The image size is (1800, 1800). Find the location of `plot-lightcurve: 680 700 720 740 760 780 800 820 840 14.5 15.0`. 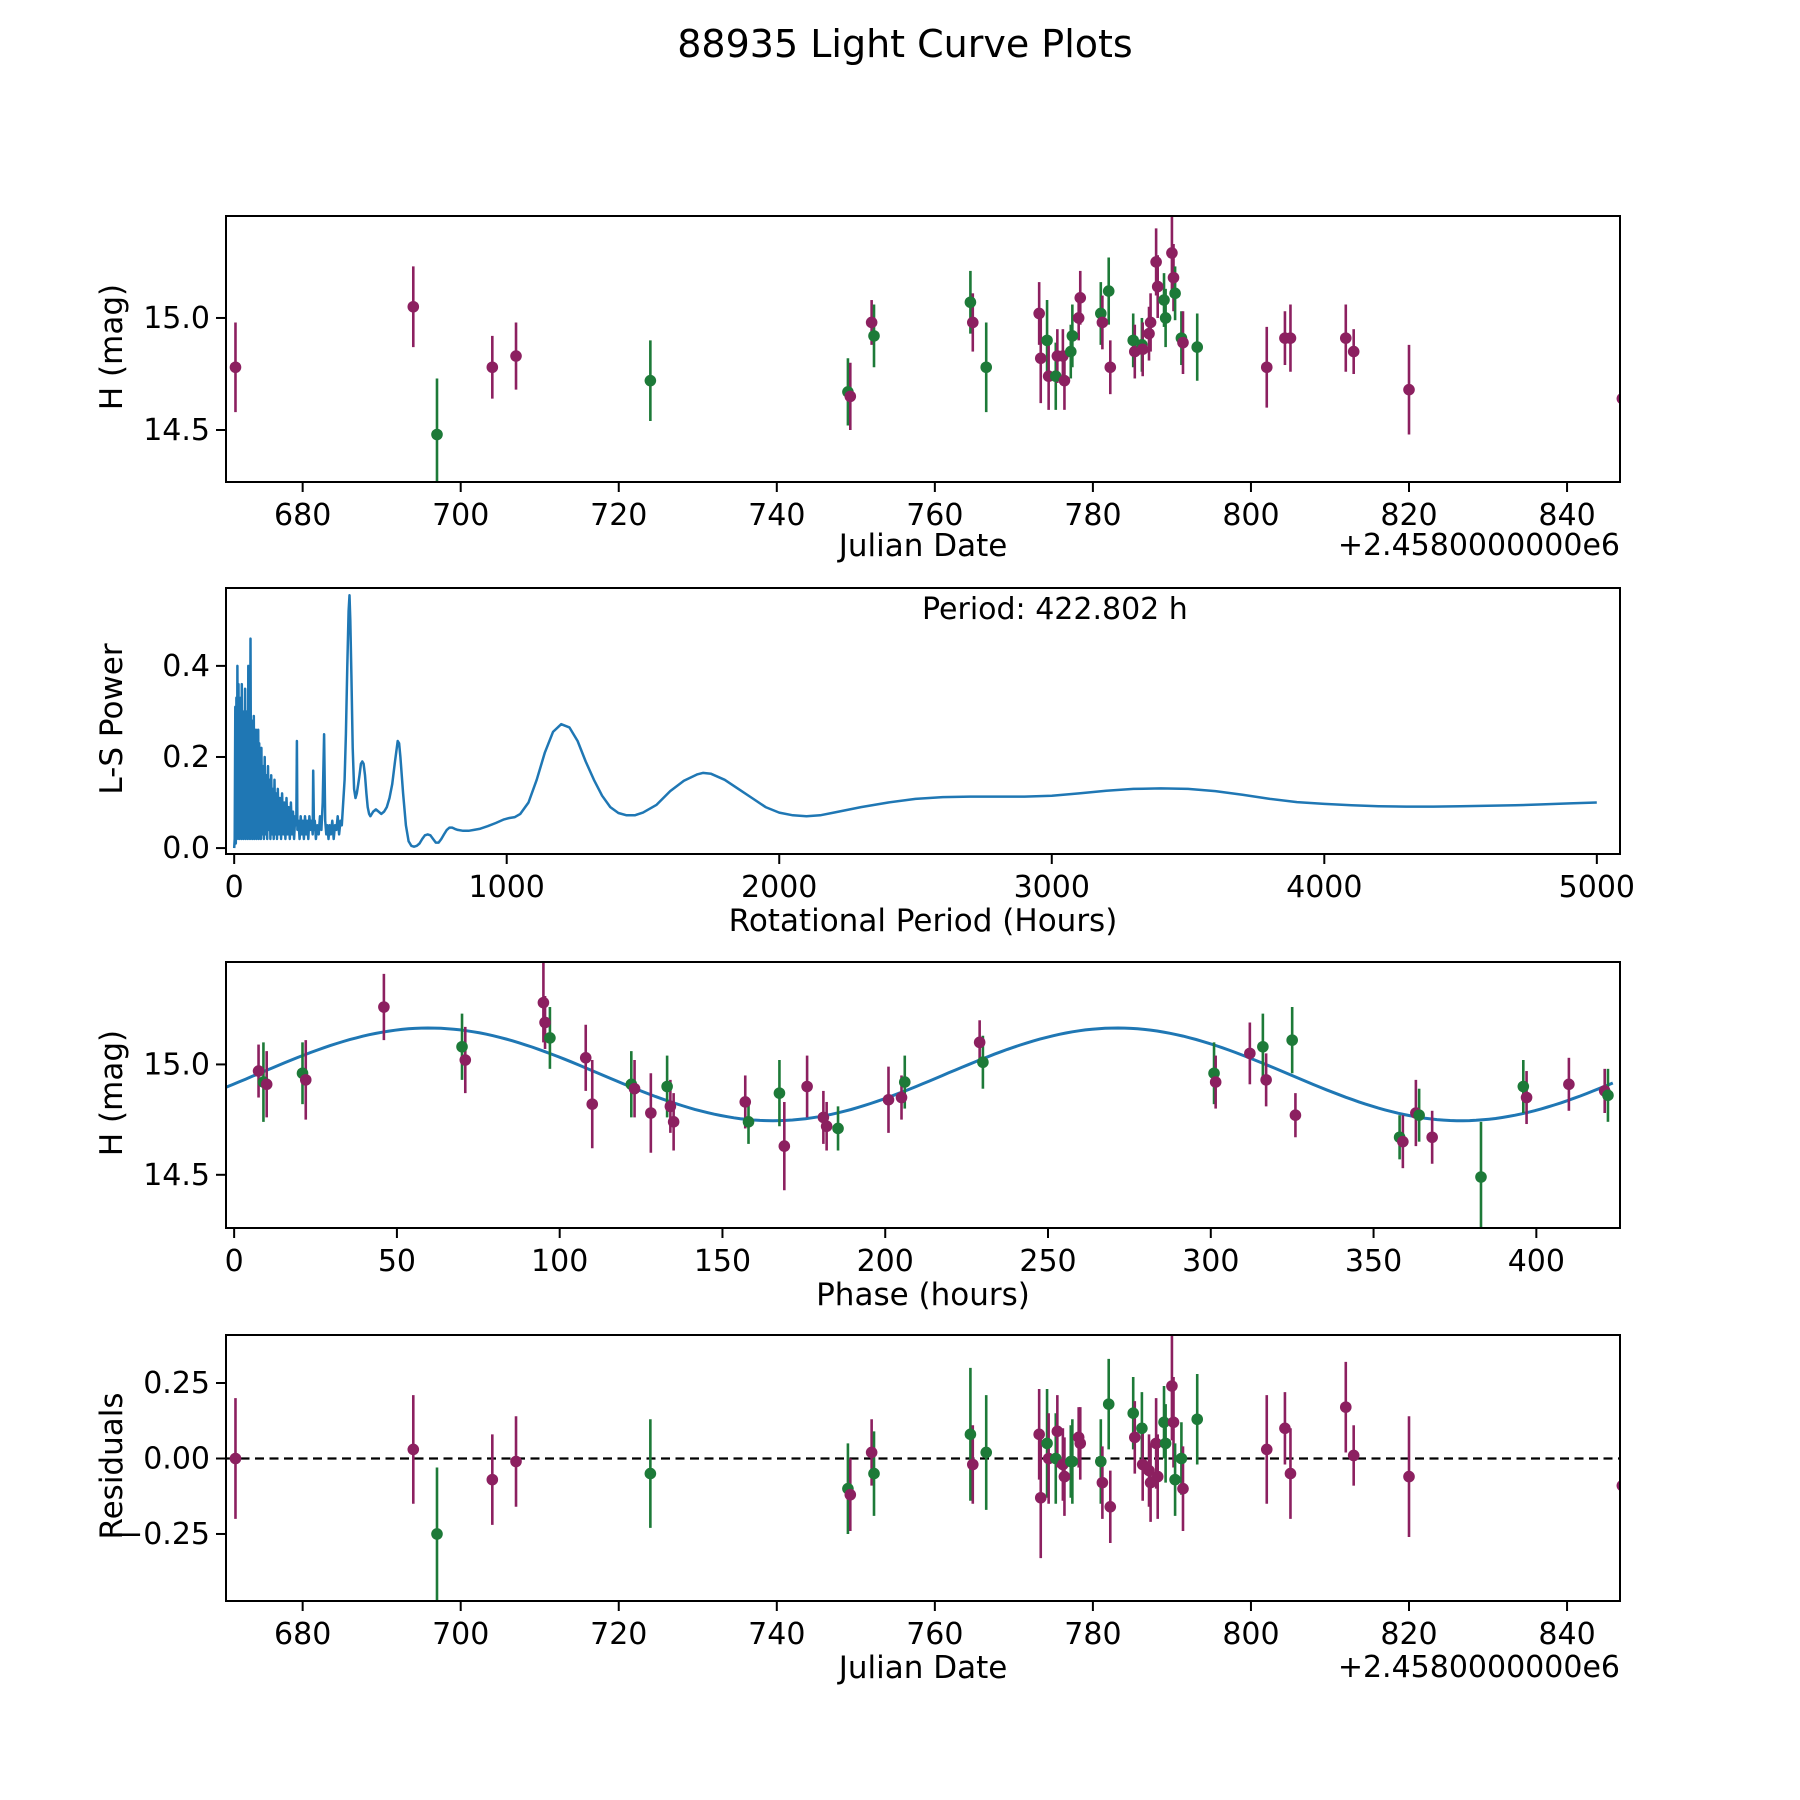

plot-lightcurve: 680 700 720 740 760 780 800 820 840 14.5 15.0 is located at coordinates (882, 374).